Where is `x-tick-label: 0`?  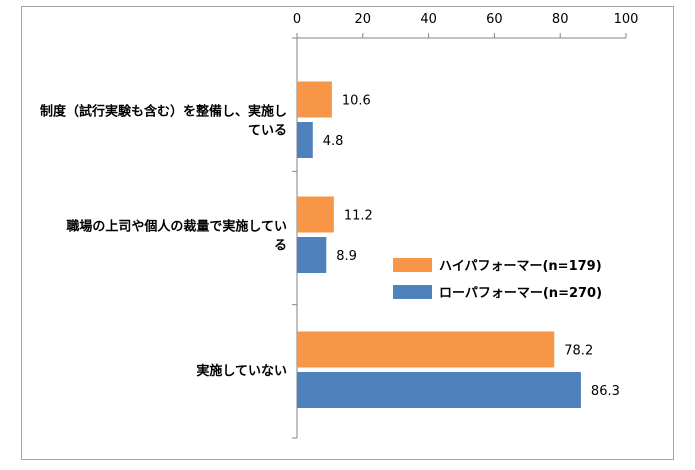 x-tick-label: 0 is located at coordinates (297, 19).